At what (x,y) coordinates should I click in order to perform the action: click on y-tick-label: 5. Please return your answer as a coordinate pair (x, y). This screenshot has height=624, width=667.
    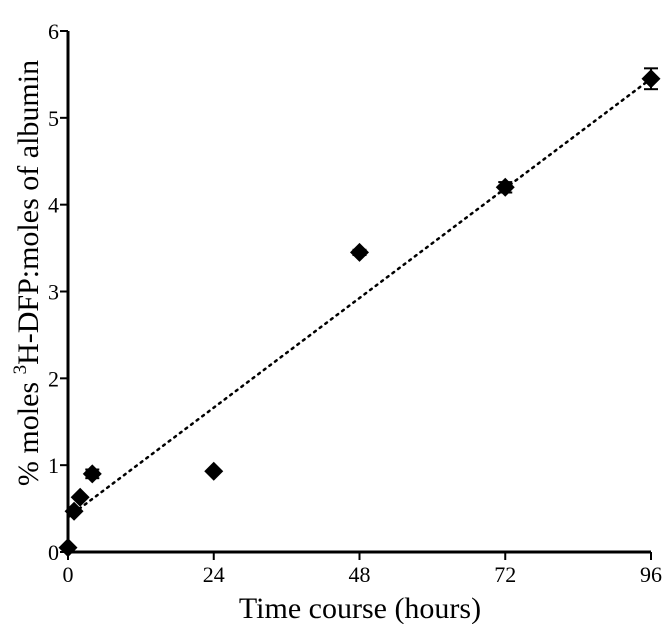
    Looking at the image, I should click on (53, 118).